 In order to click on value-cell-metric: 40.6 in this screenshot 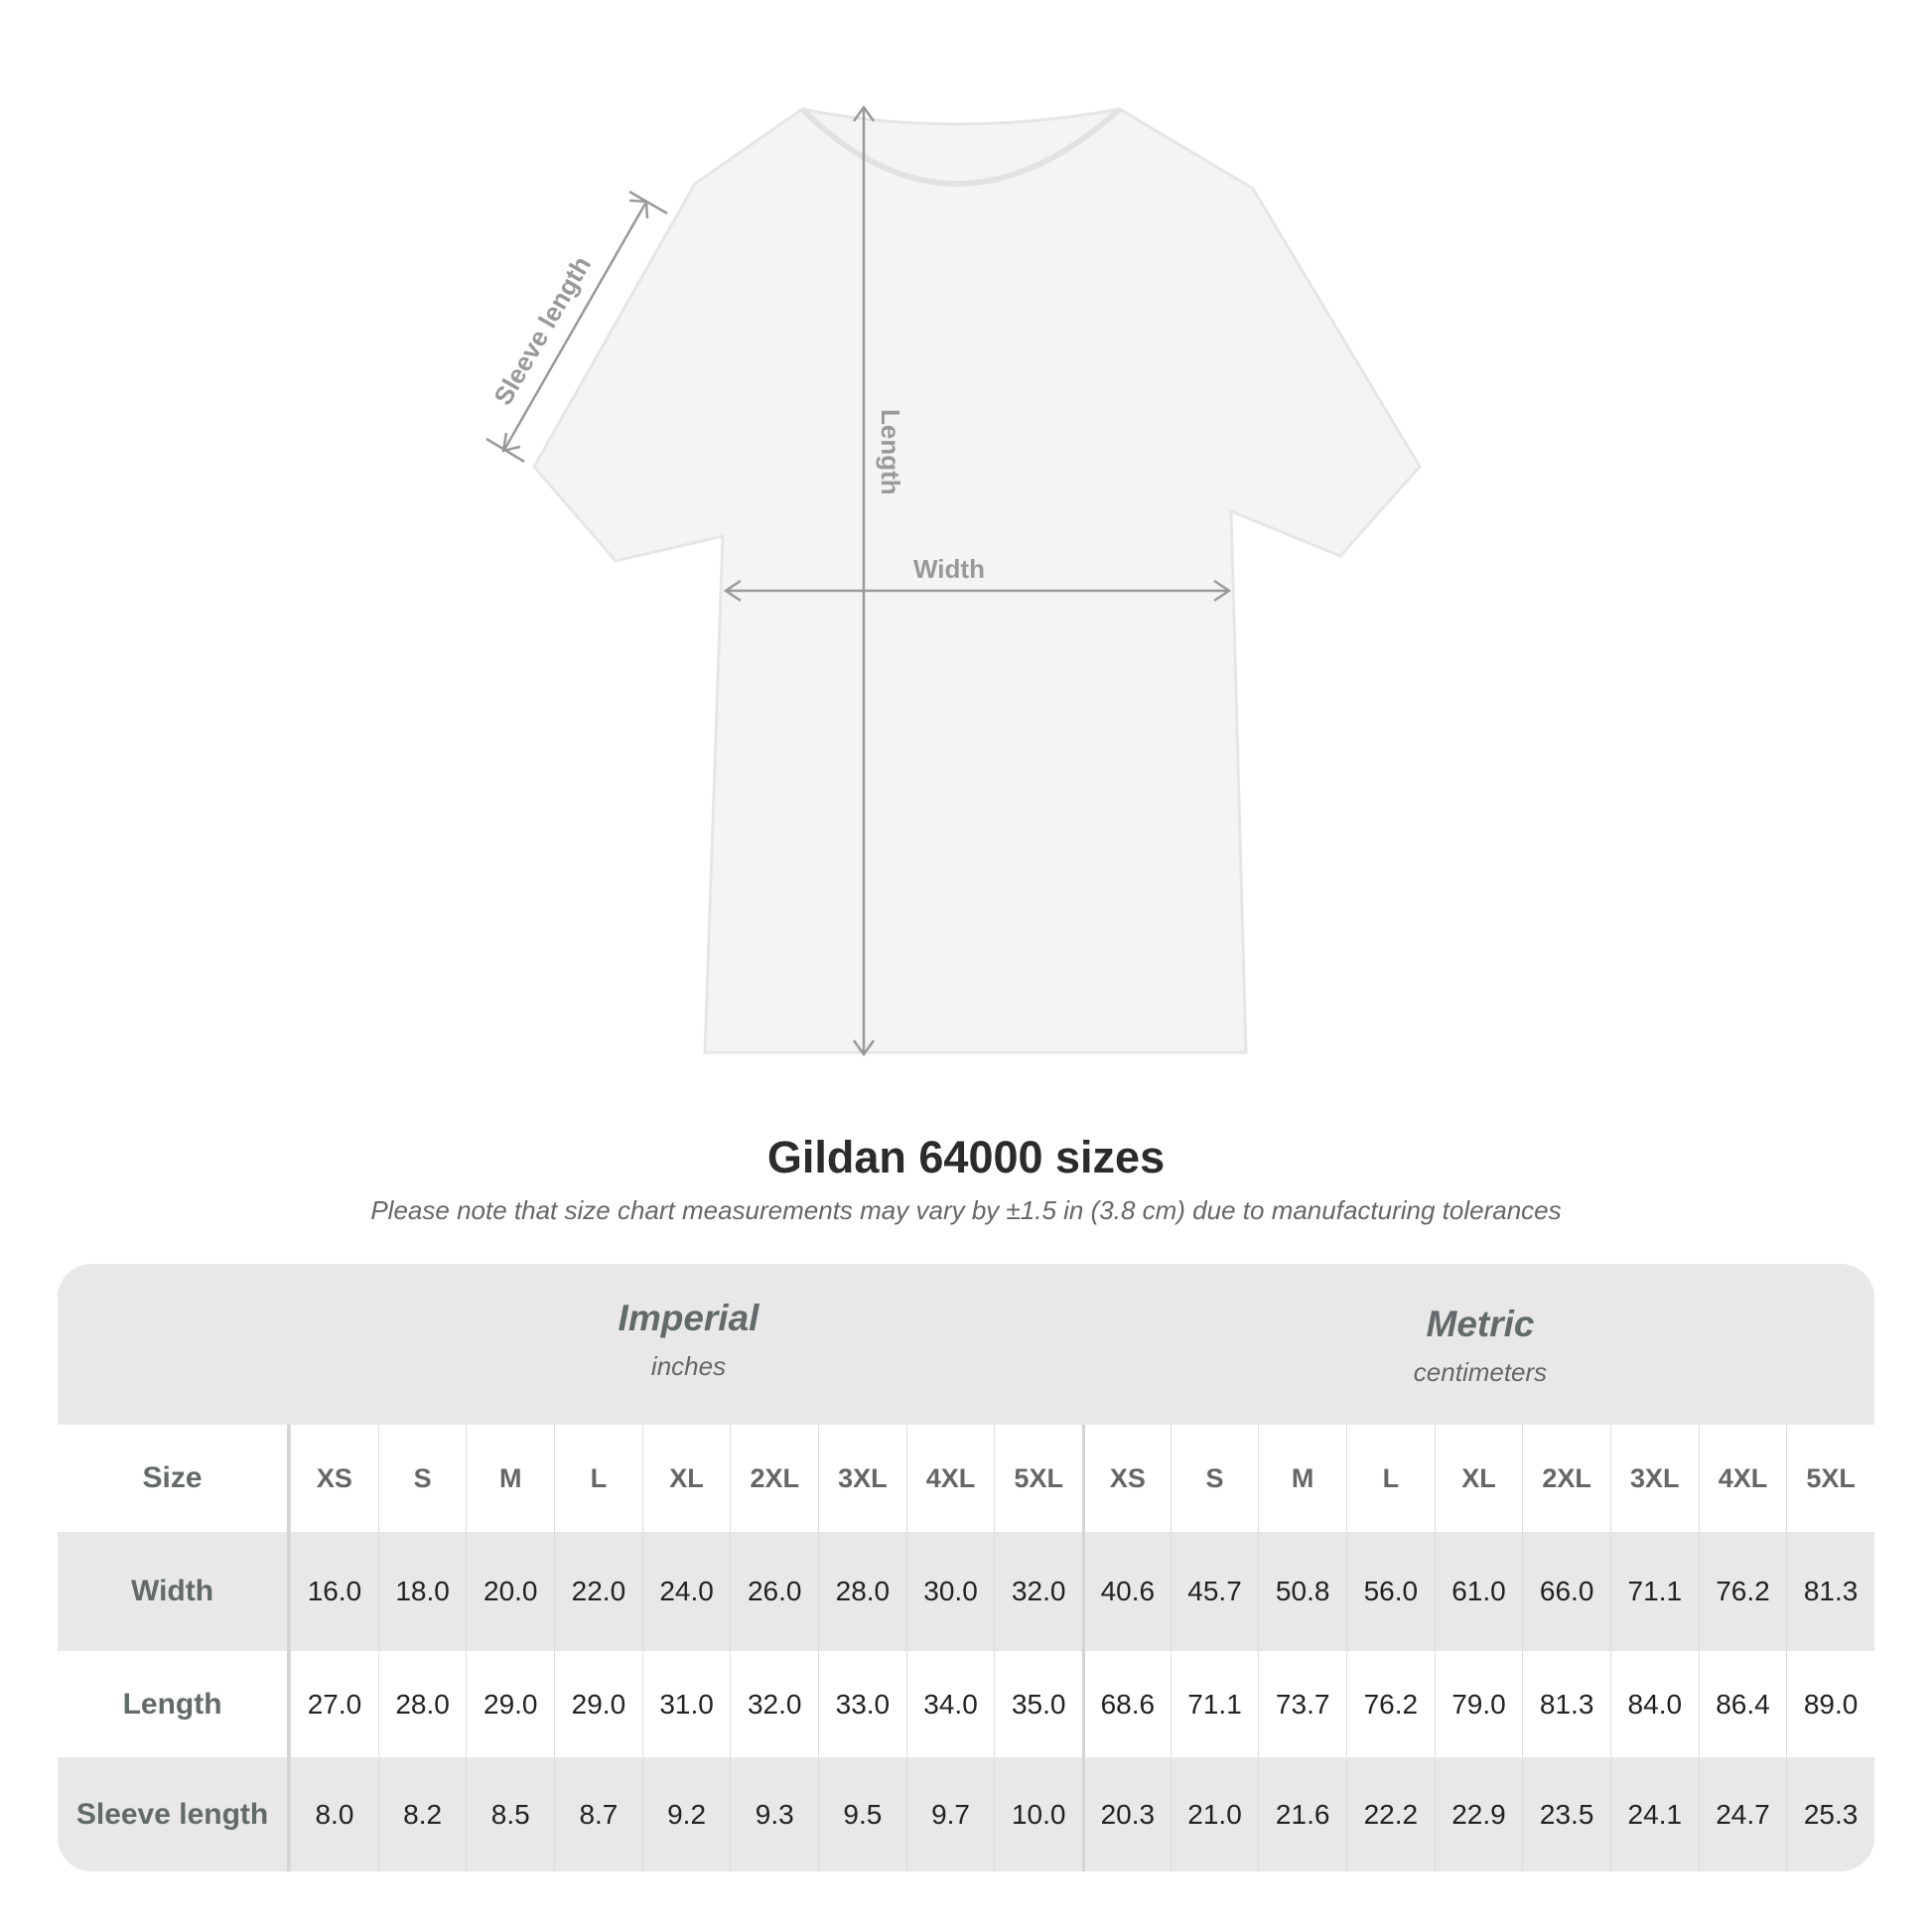, I will do `click(1127, 1592)`.